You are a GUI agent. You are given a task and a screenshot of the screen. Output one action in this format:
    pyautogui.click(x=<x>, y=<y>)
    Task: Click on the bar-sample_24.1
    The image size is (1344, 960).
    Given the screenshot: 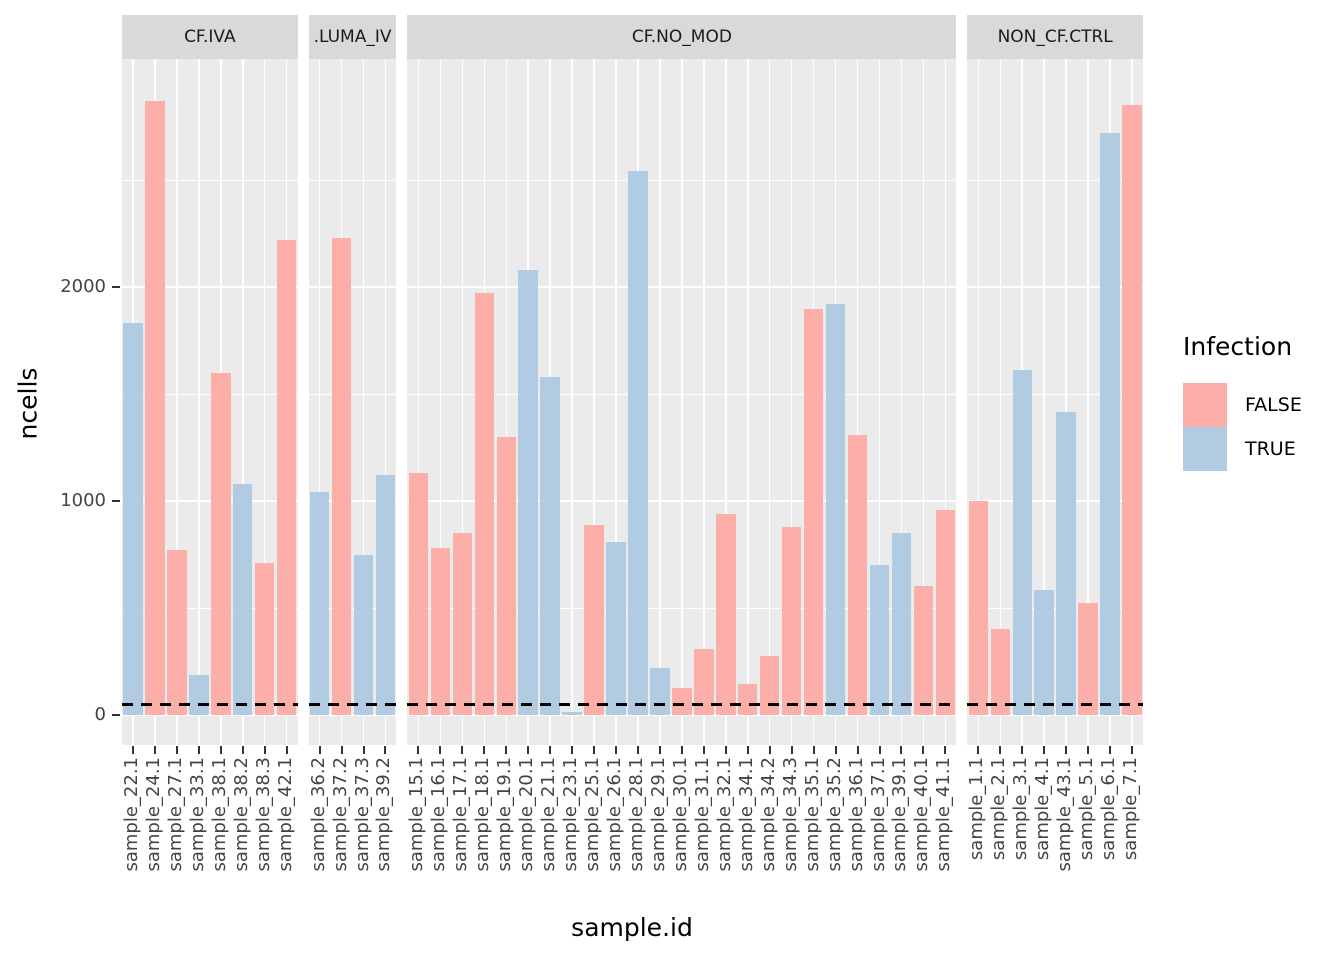 What is the action you would take?
    pyautogui.click(x=155, y=407)
    